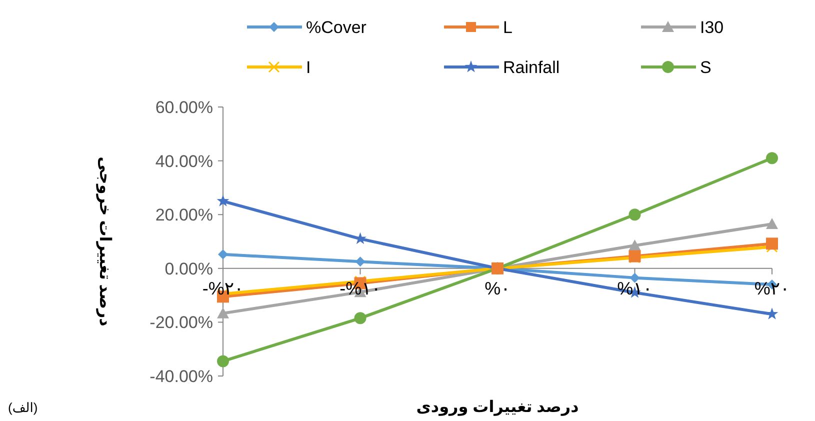 The image size is (815, 421). What do you see at coordinates (184, 161) in the screenshot?
I see `y-tick-label: 40.00%` at bounding box center [184, 161].